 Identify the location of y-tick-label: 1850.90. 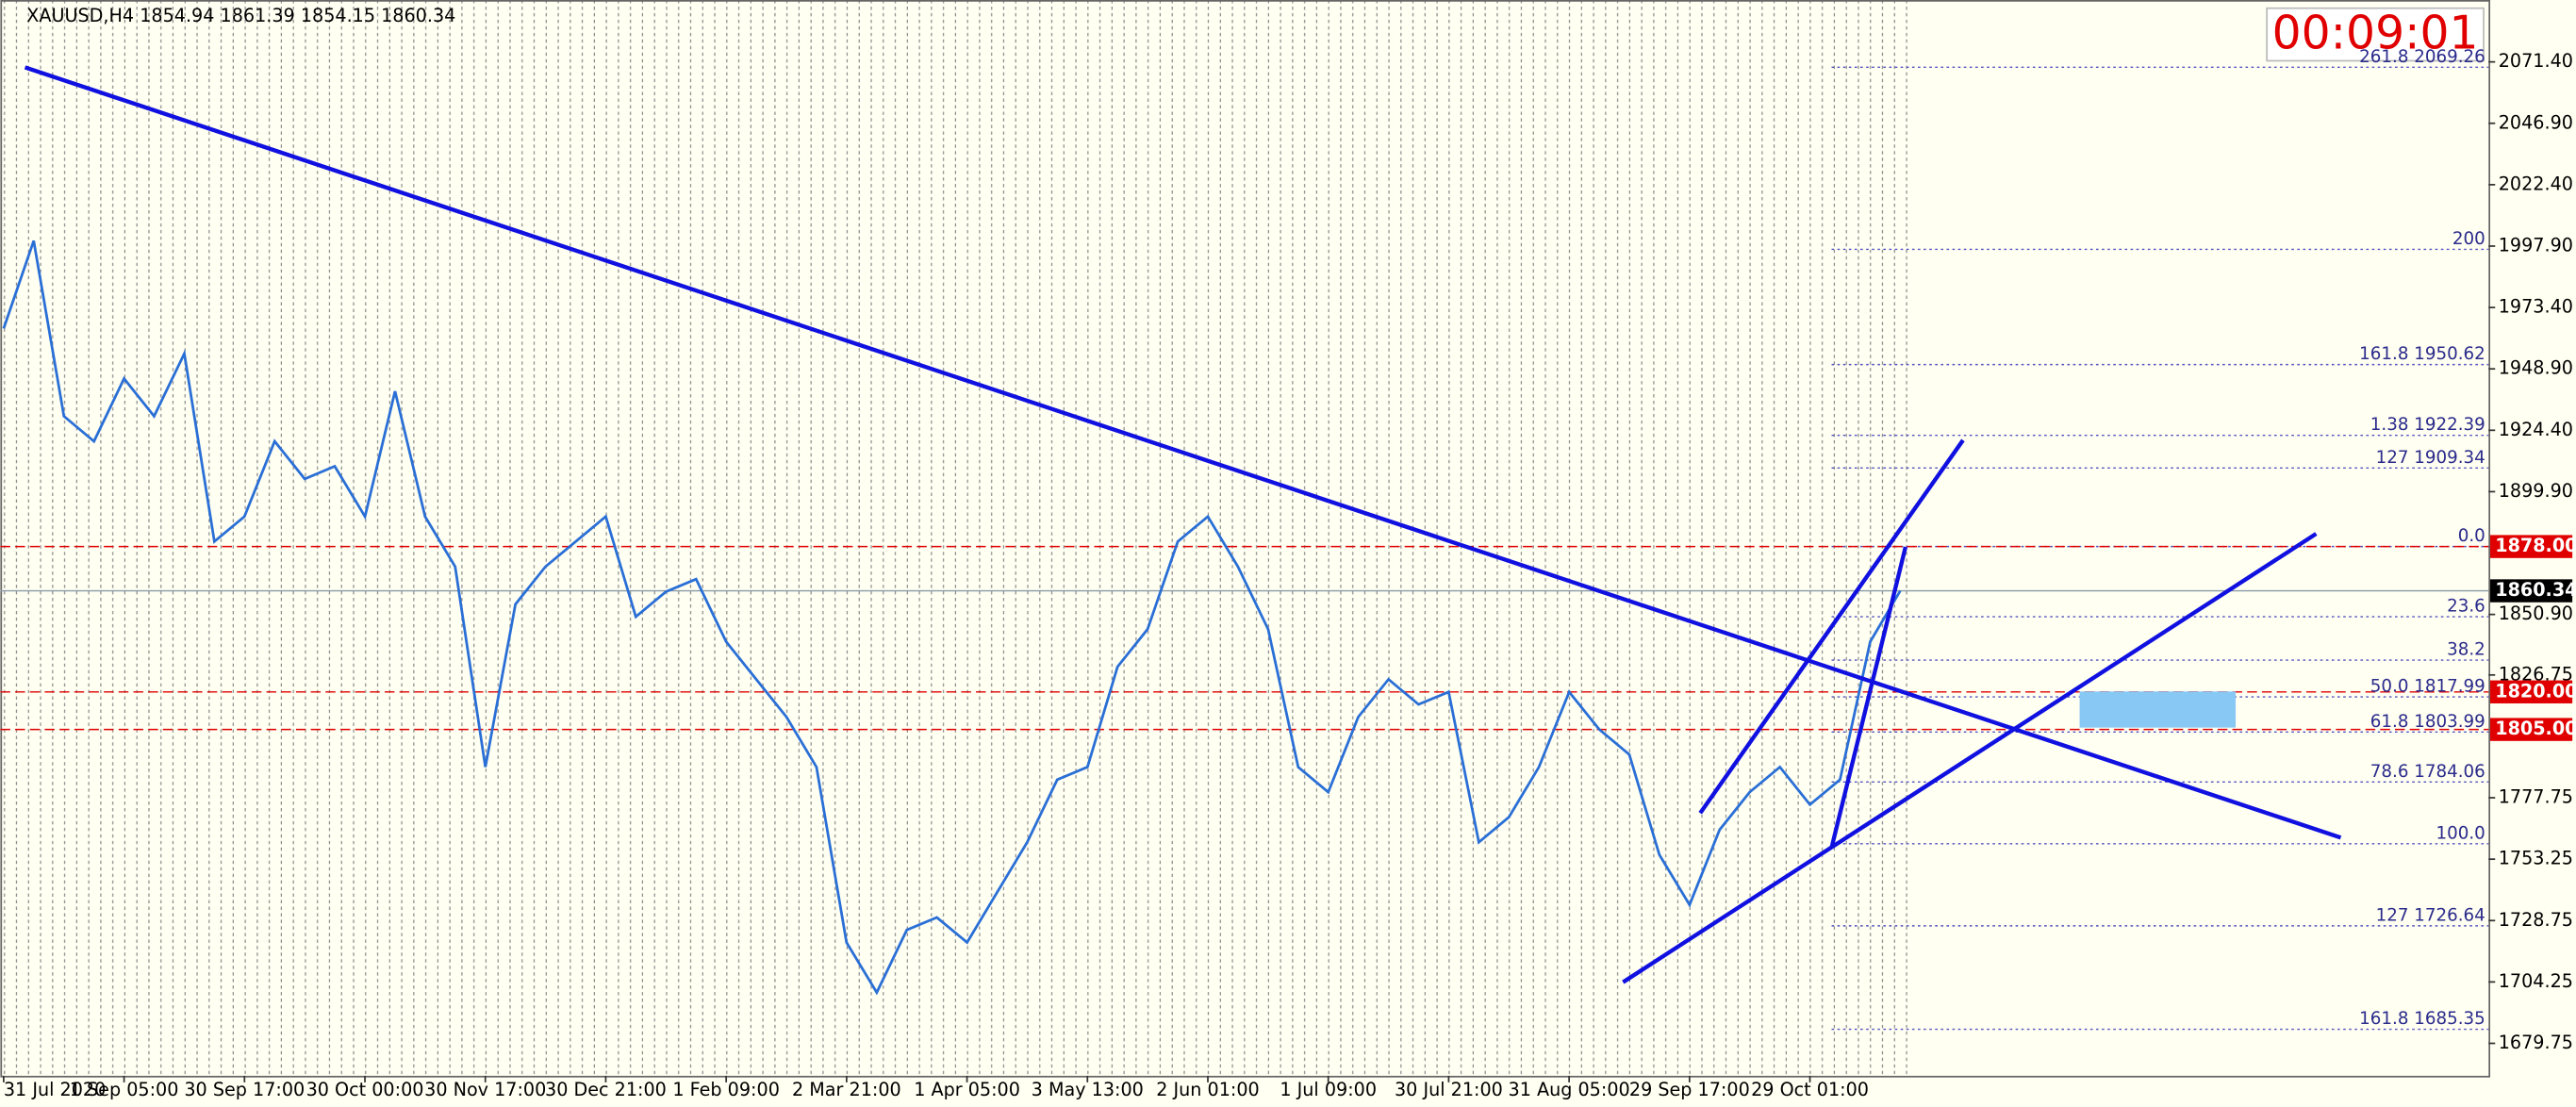
(2536, 613).